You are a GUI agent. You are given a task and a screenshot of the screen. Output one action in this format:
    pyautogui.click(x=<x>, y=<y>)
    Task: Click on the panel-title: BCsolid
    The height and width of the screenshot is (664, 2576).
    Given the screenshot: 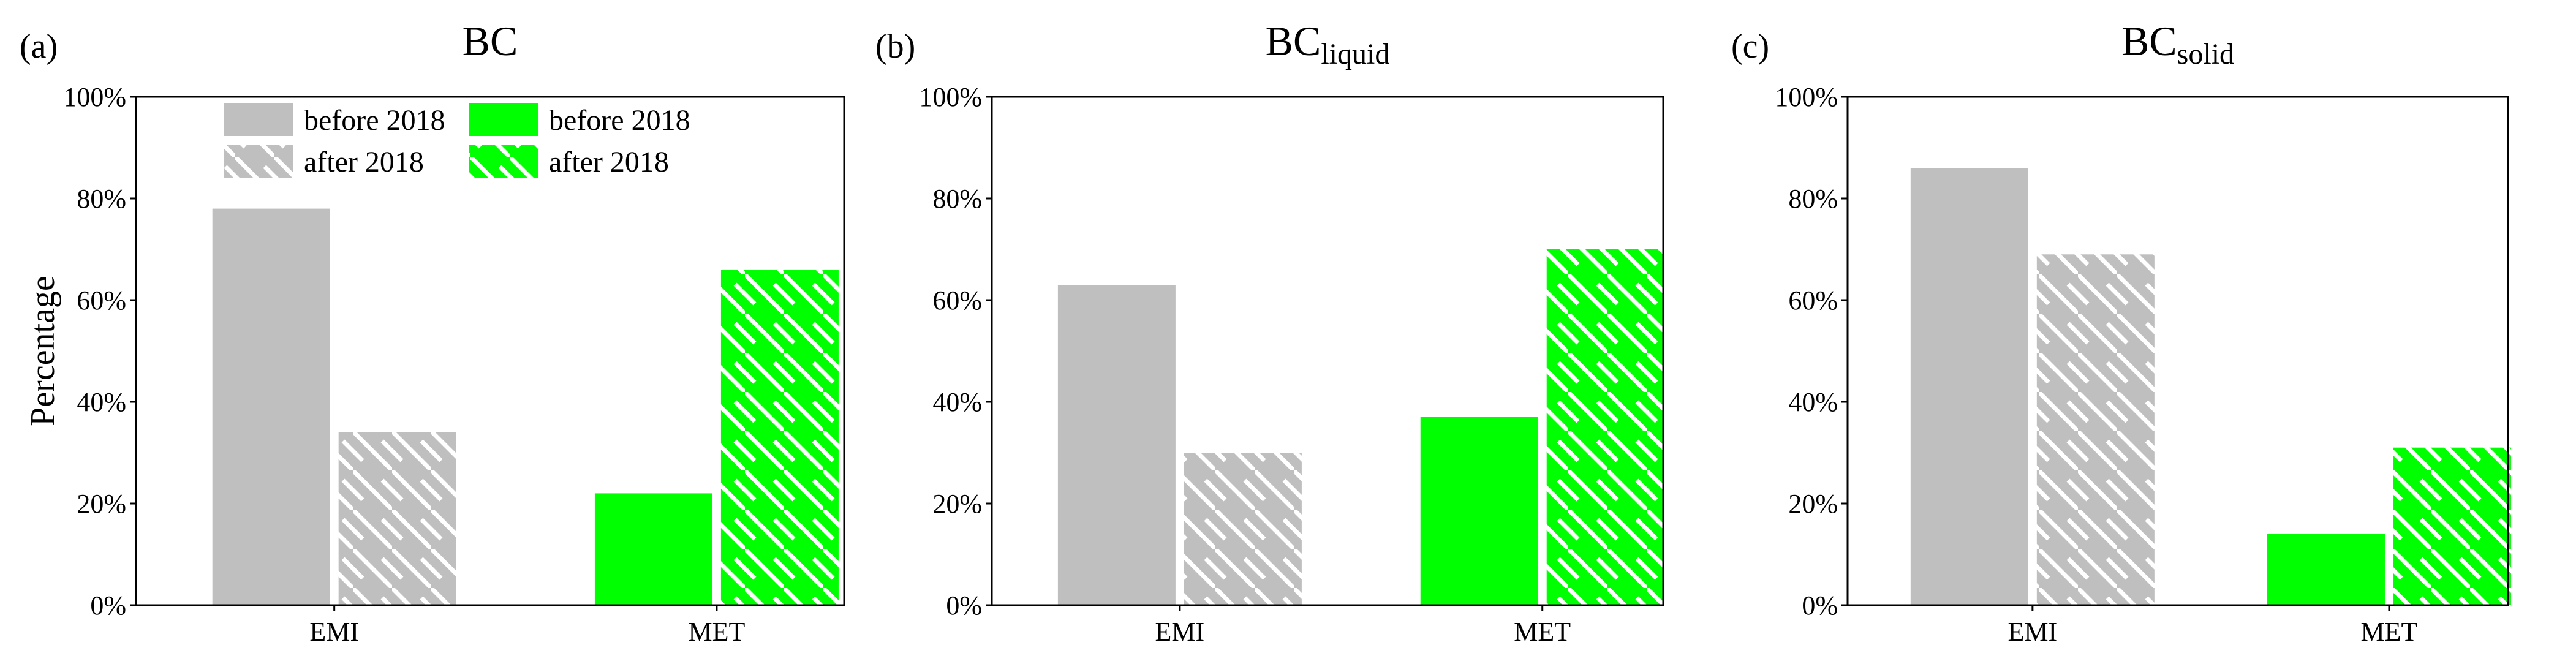 What is the action you would take?
    pyautogui.click(x=2177, y=44)
    